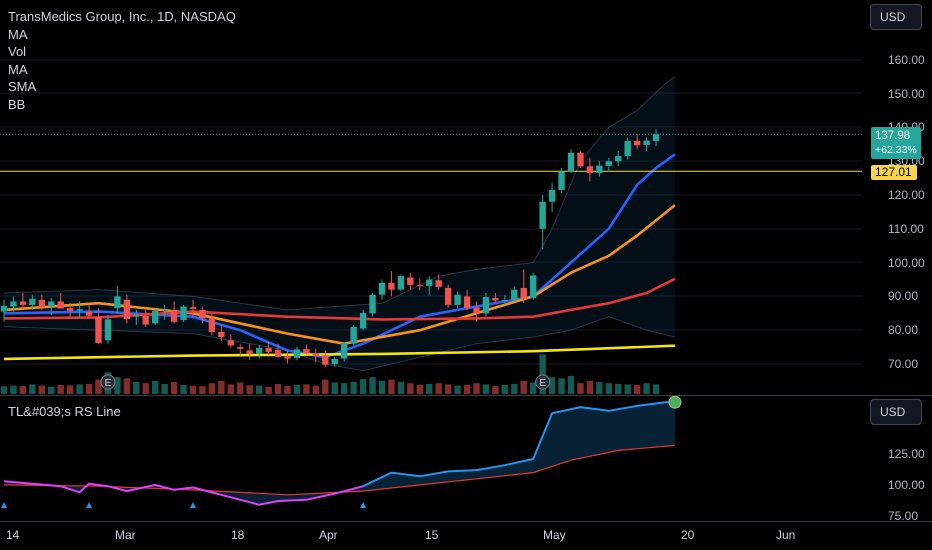 This screenshot has width=932, height=550. I want to click on earnings-marker-circle, so click(108, 382).